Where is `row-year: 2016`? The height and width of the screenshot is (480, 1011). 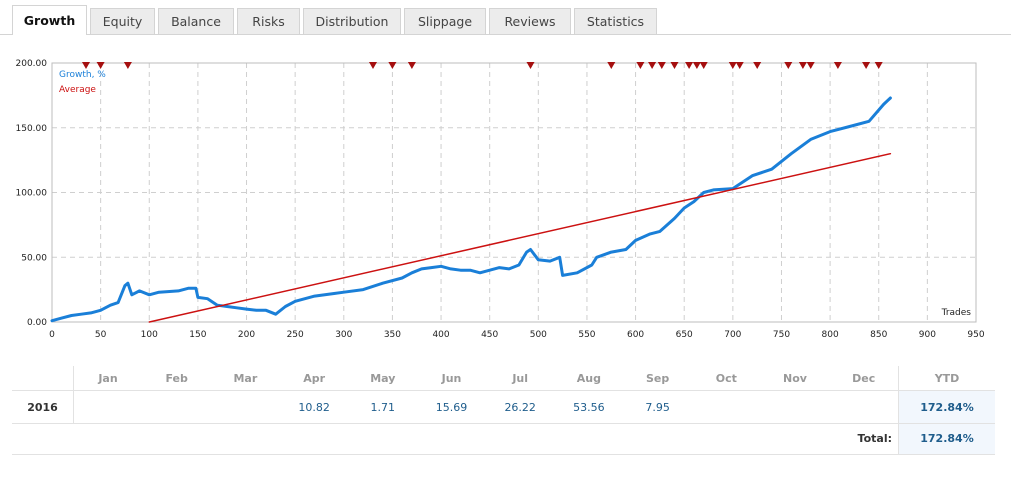
row-year: 2016 is located at coordinates (42, 407).